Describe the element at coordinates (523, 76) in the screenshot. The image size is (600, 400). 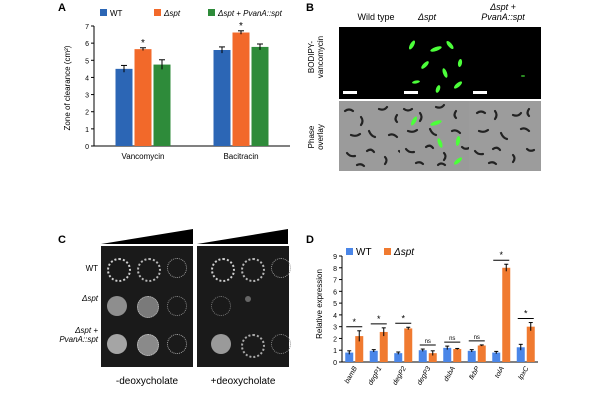
I see `faint-cell` at that location.